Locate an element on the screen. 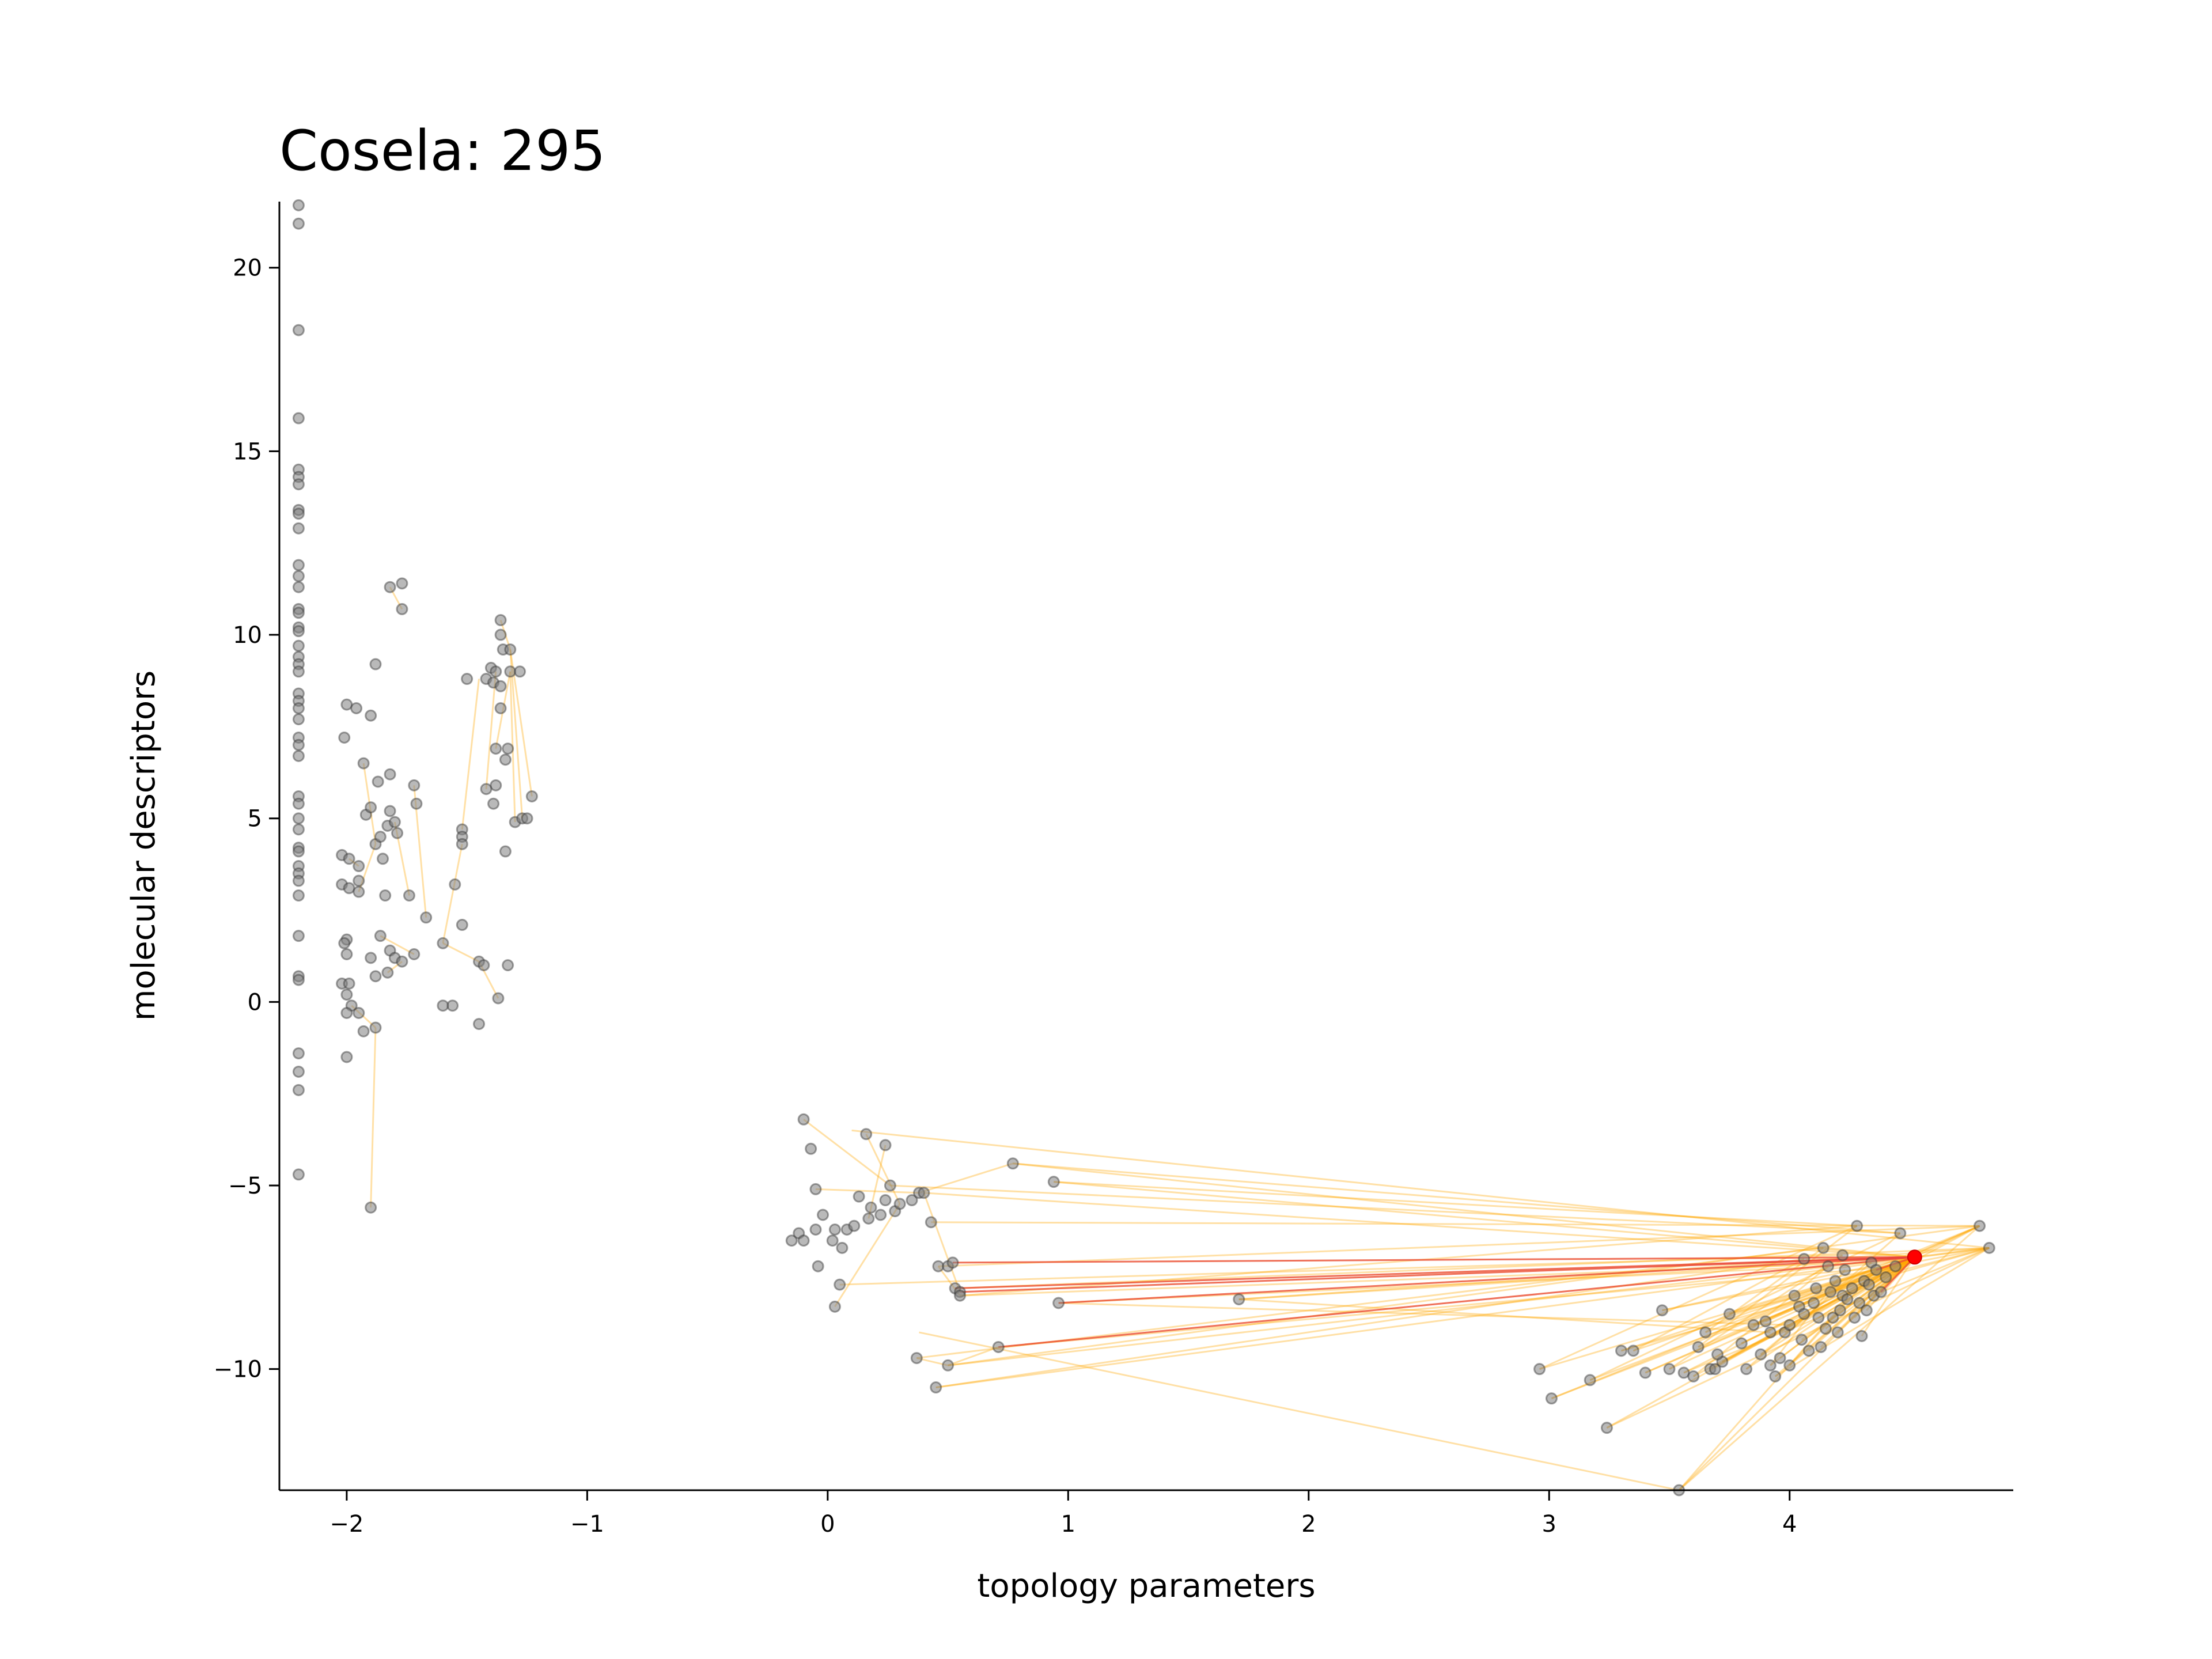 This screenshot has height=1659, width=2212. highlight-point is located at coordinates (1914, 1257).